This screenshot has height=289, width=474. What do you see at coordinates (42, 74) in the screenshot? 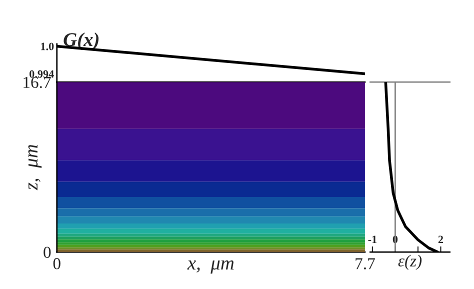
I see `y-tick-label: 0.994` at bounding box center [42, 74].